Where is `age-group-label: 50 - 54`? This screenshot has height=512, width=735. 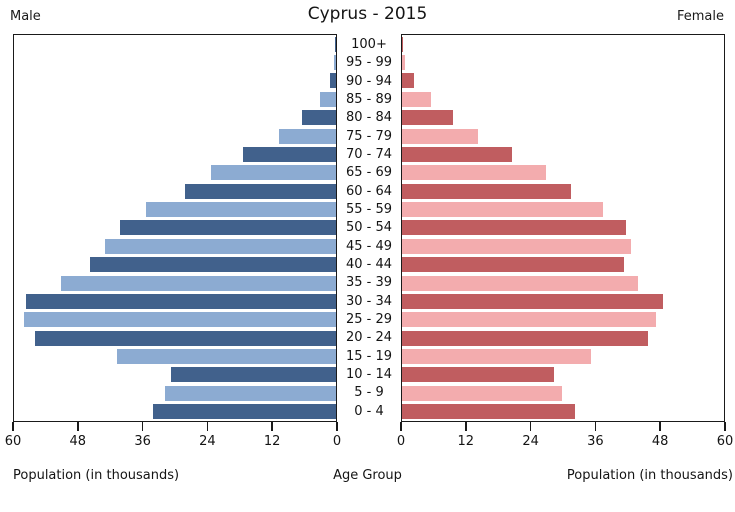
age-group-label: 50 - 54 is located at coordinates (369, 228).